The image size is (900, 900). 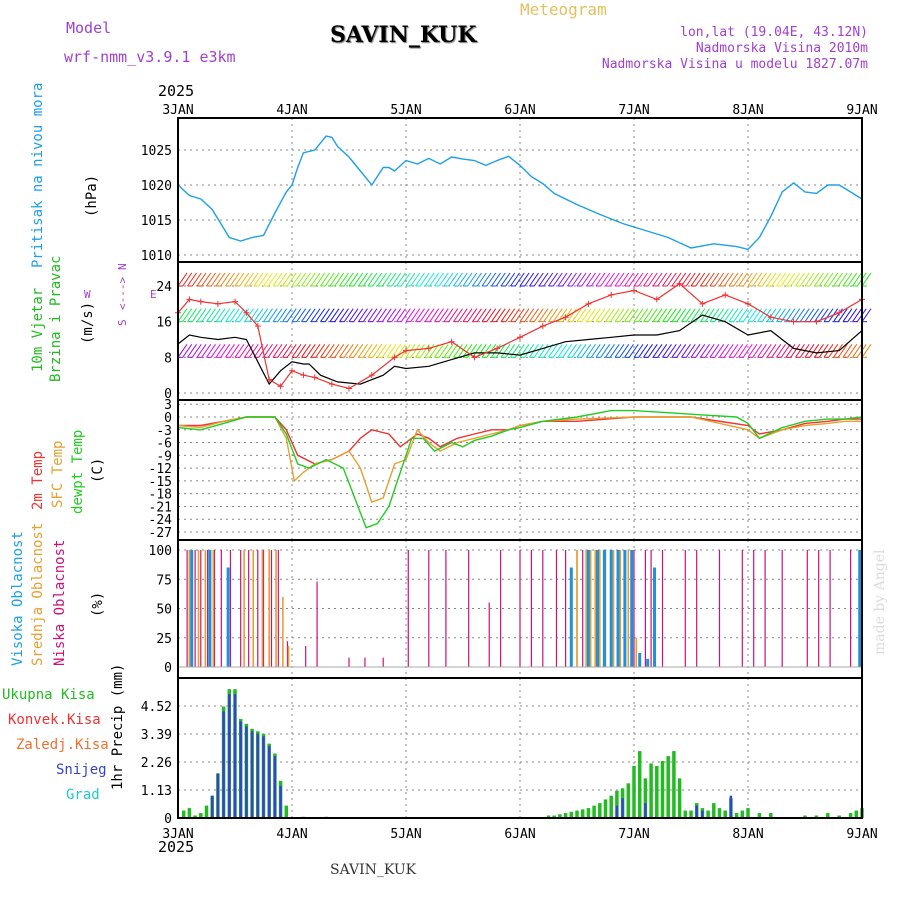 I want to click on x-label-bottom: 5JAN, so click(x=405, y=834).